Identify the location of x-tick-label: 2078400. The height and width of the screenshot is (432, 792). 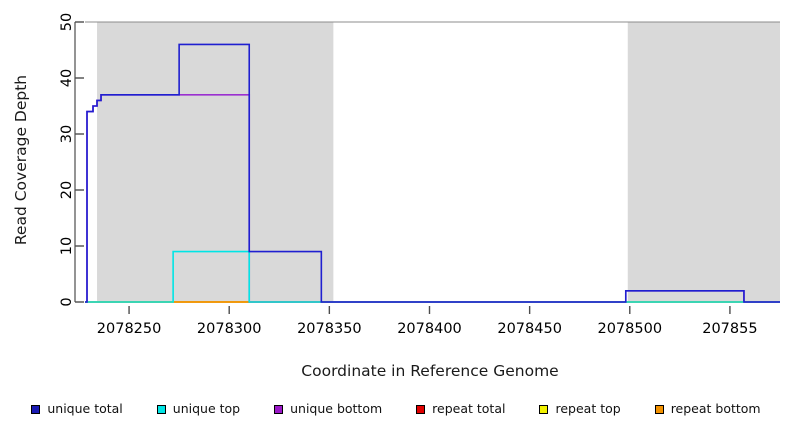
(429, 329).